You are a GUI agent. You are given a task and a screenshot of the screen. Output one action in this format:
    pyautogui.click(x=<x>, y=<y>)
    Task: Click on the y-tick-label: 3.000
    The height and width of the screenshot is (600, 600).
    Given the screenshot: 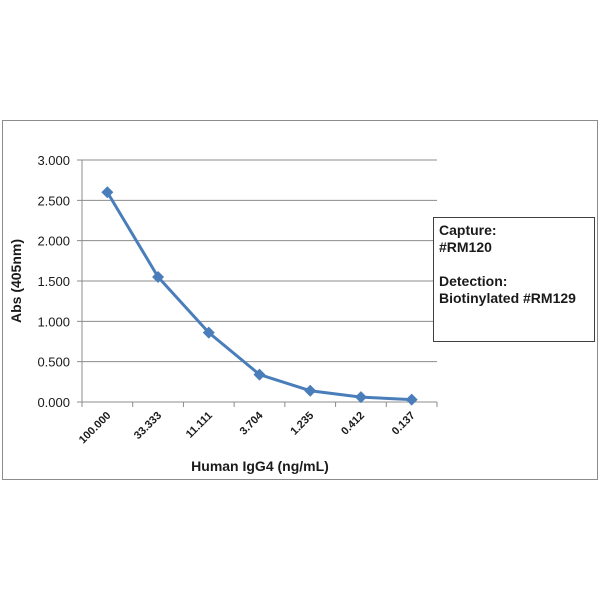 What is the action you would take?
    pyautogui.click(x=53, y=160)
    